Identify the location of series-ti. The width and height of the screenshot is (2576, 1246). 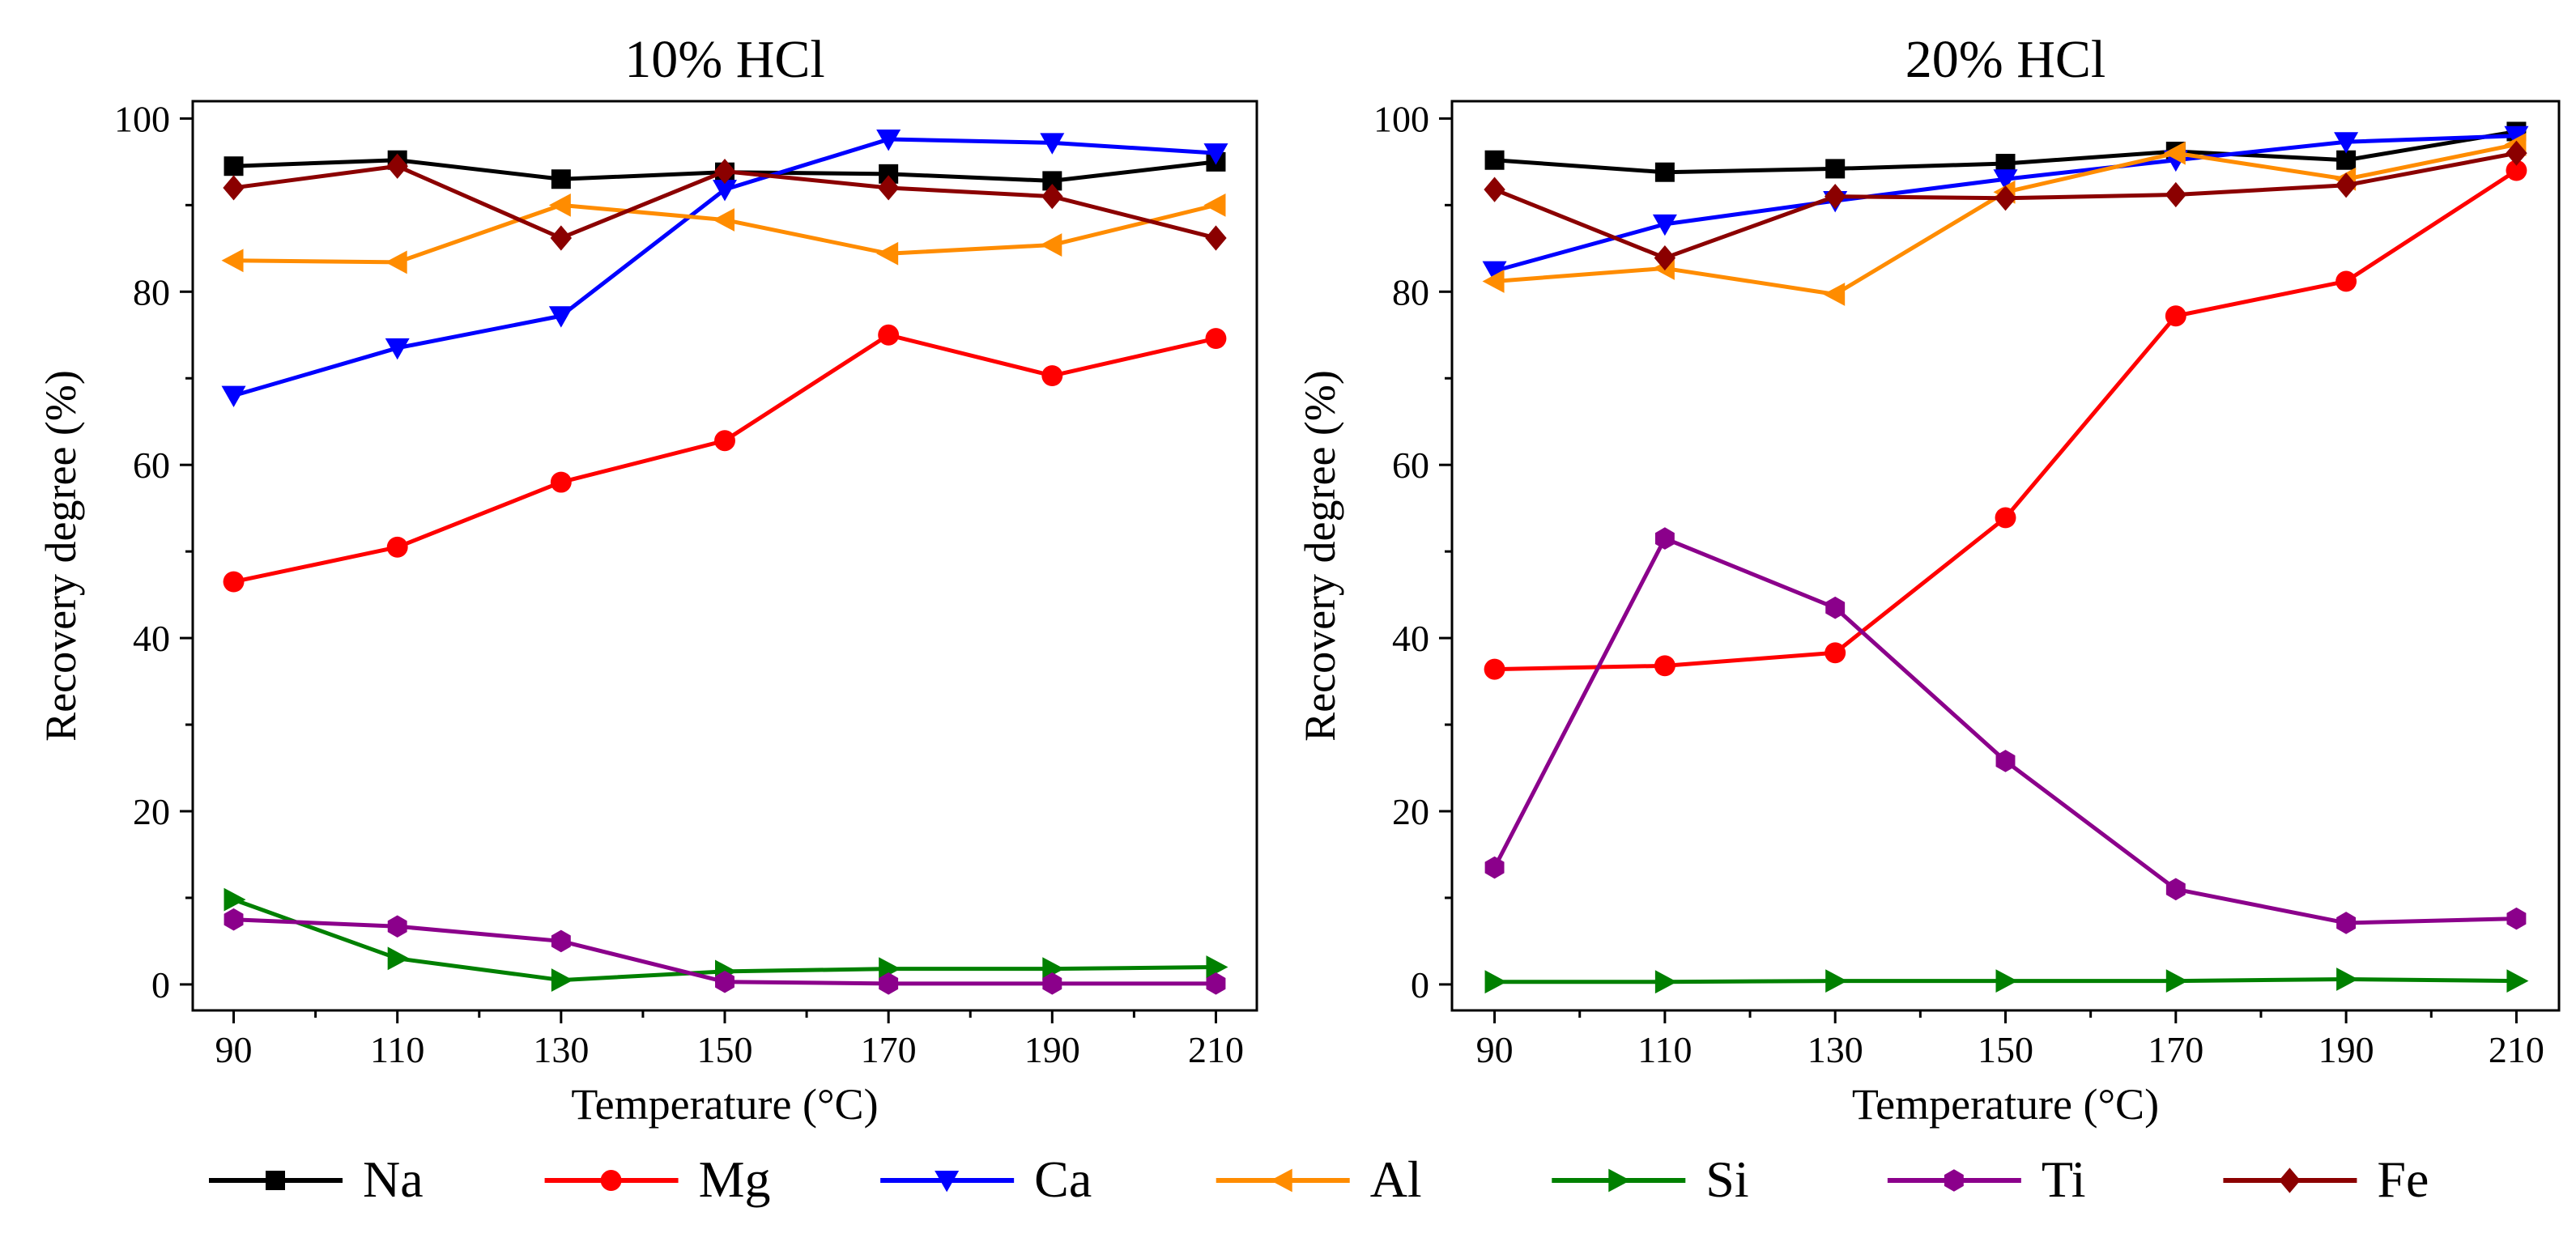
(725, 951).